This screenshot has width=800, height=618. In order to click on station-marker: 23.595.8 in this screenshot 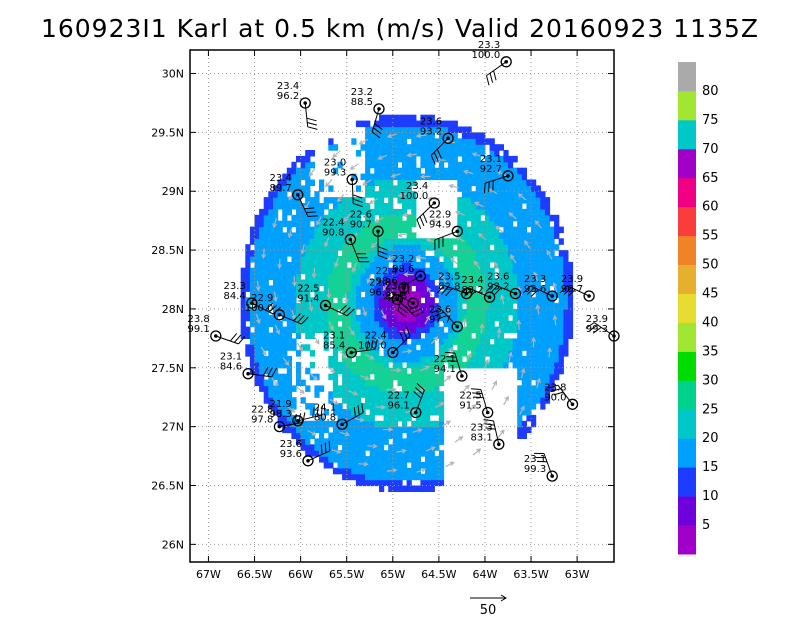, I will do `click(401, 295)`.